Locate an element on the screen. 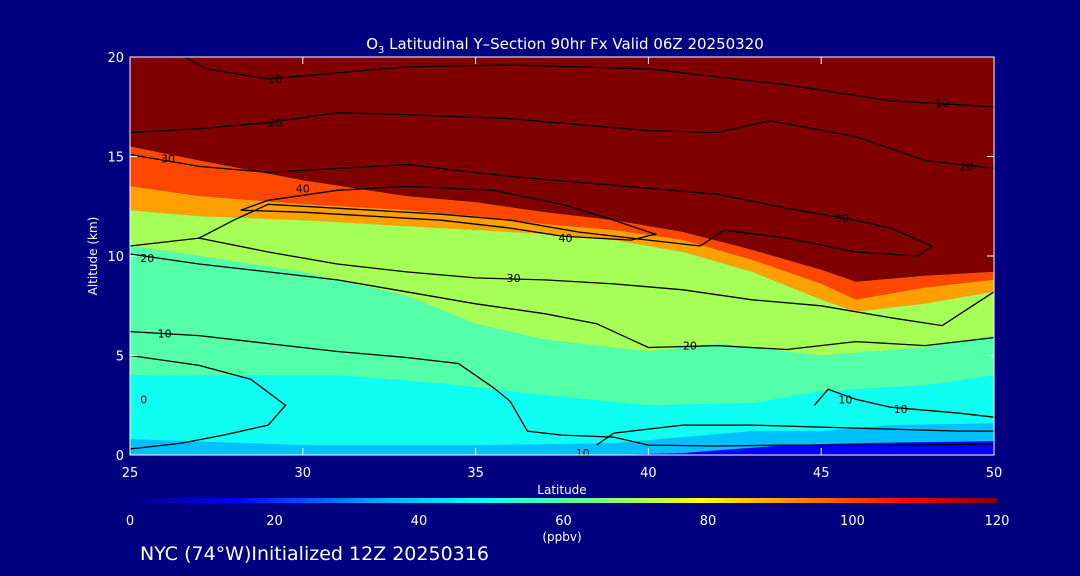  colorbar is located at coordinates (563, 500).